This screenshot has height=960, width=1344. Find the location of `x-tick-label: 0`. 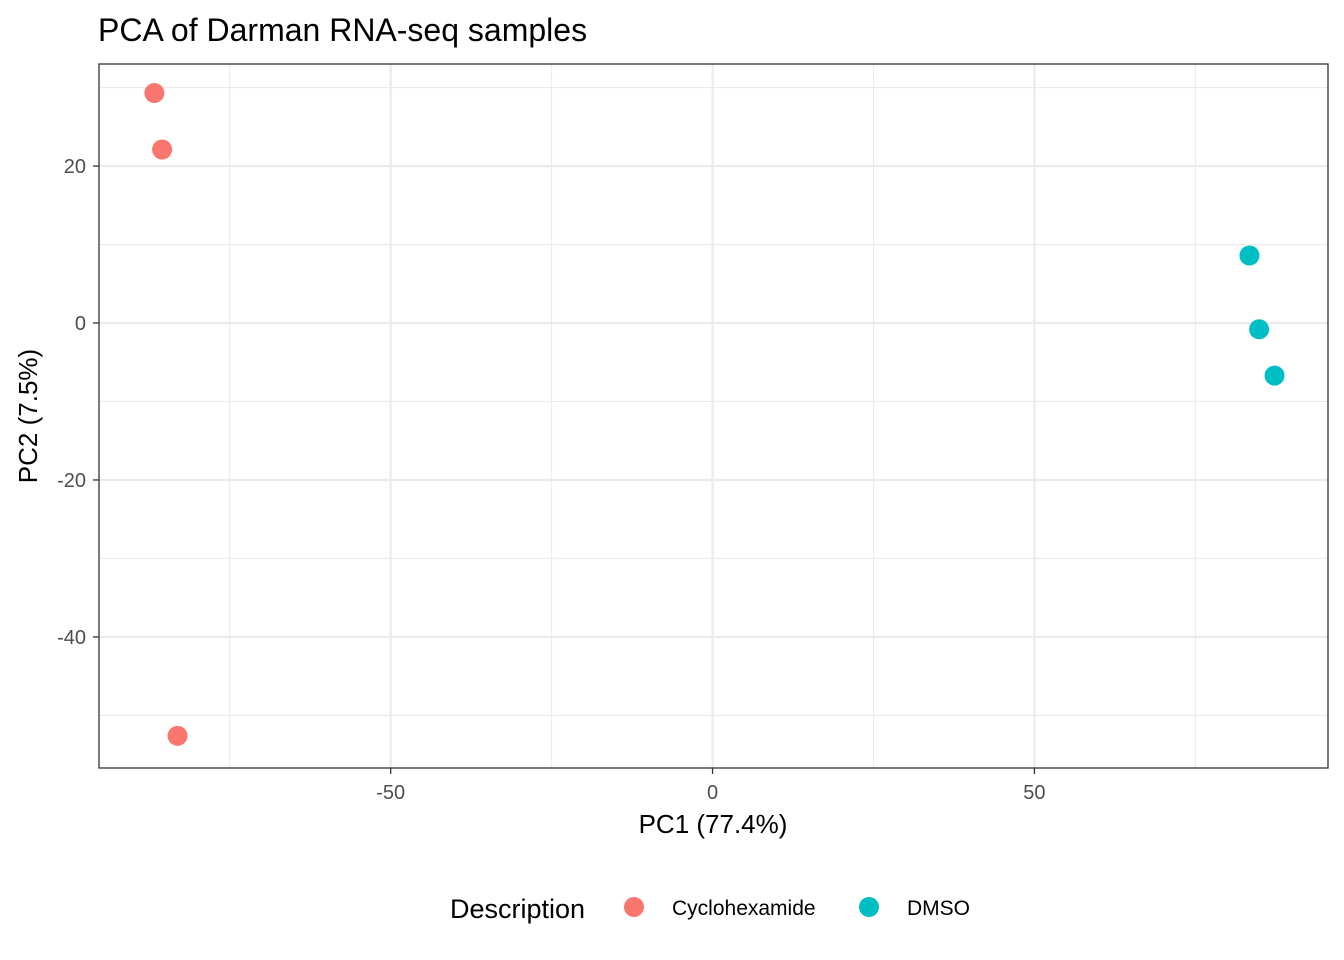

x-tick-label: 0 is located at coordinates (712, 793).